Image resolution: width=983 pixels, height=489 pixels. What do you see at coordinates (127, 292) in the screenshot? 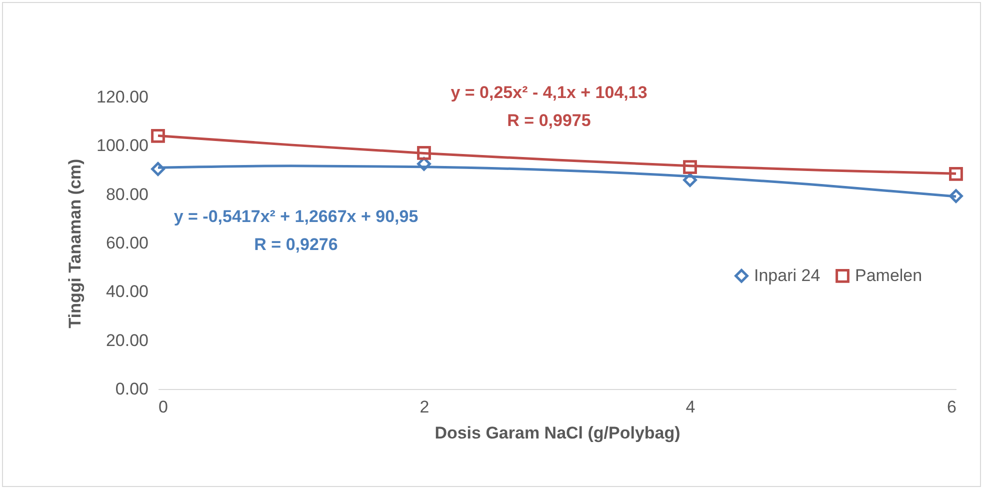
I see `y-tick-label: 40.00` at bounding box center [127, 292].